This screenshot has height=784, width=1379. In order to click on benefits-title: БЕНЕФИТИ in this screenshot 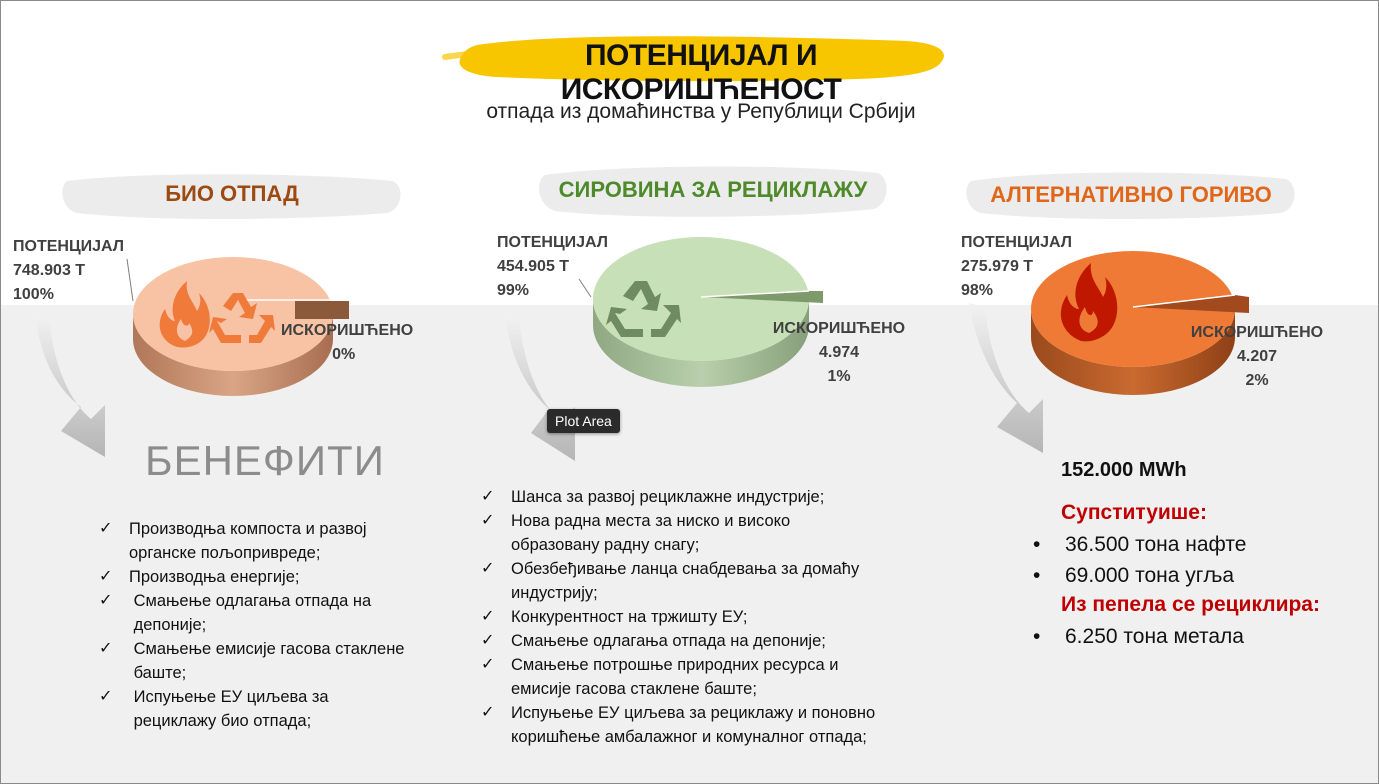, I will do `click(265, 460)`.